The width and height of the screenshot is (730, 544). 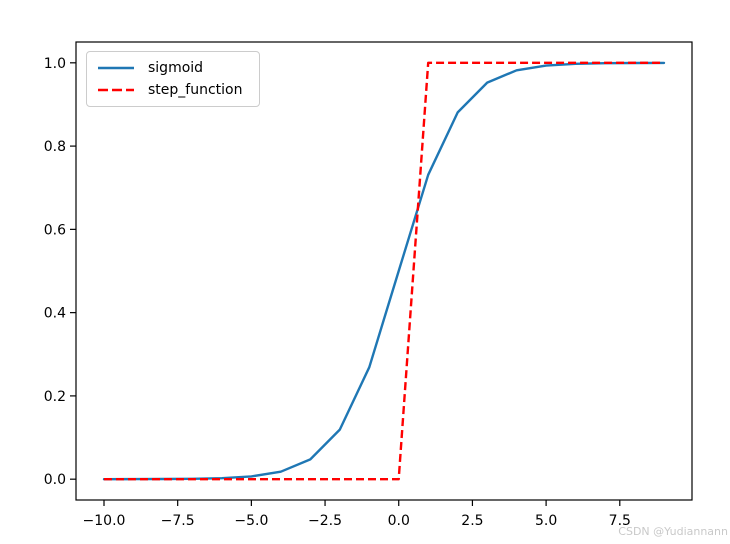 What do you see at coordinates (251, 521) in the screenshot?
I see `x-tick-label: −5.0` at bounding box center [251, 521].